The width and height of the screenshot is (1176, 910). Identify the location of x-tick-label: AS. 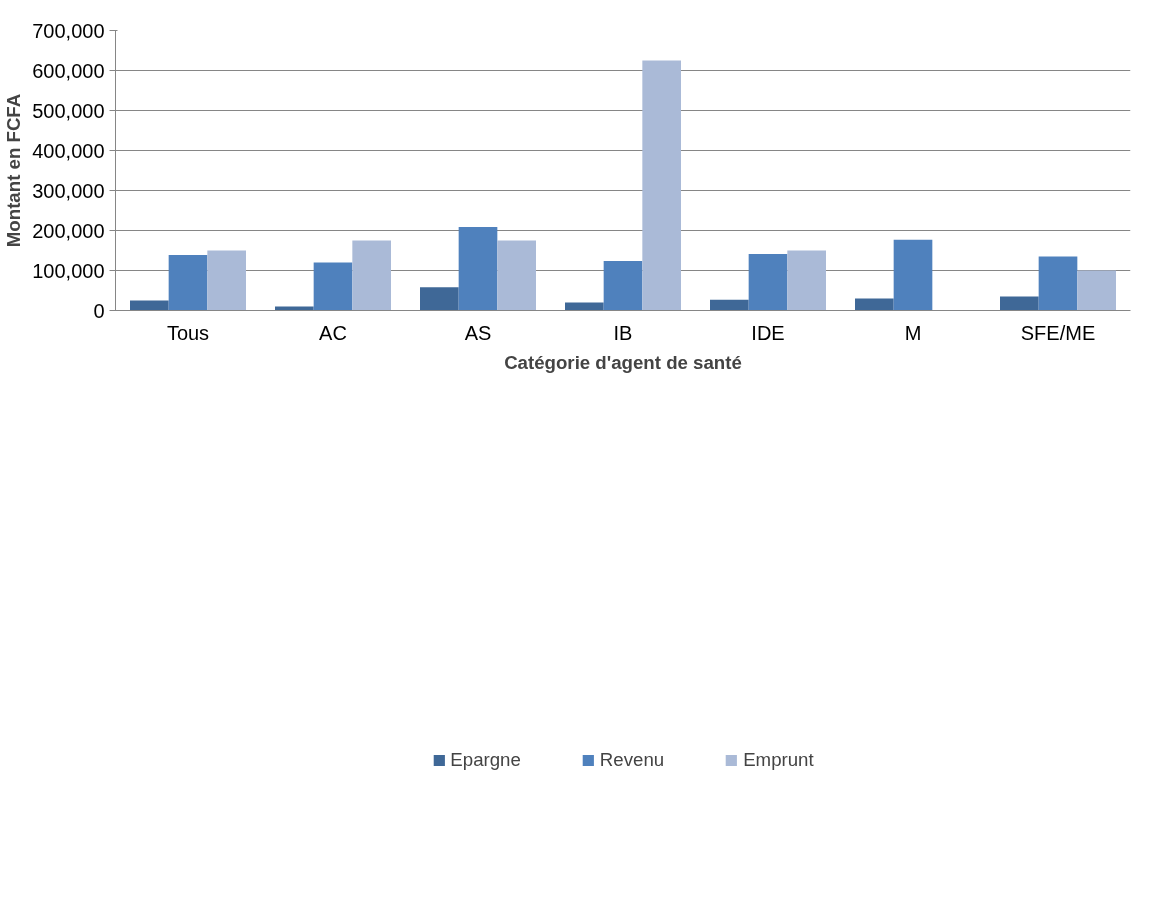
(478, 332).